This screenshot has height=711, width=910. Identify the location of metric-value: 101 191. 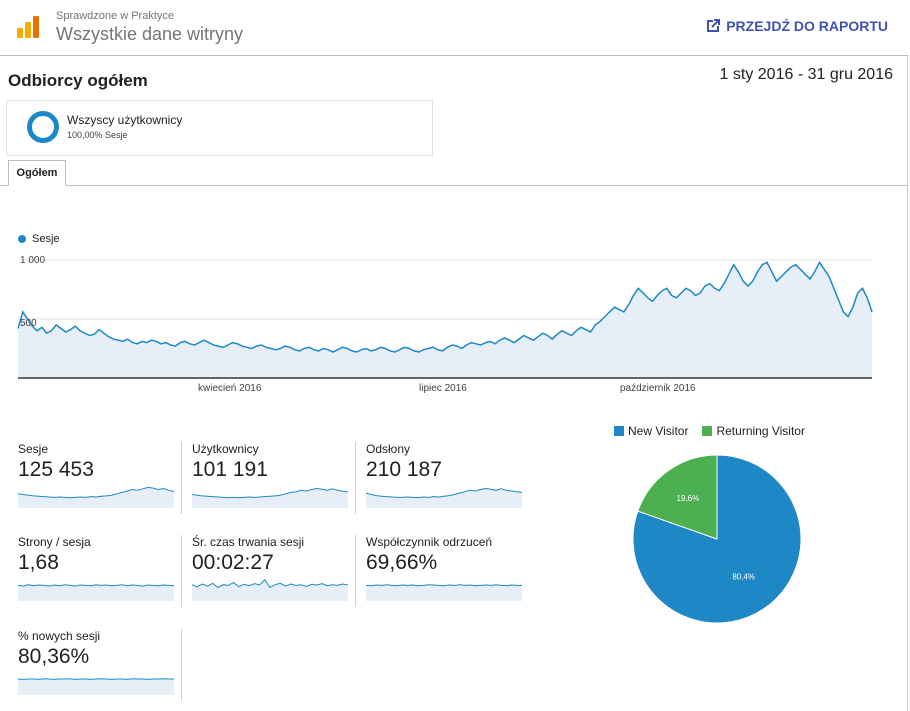
(230, 469).